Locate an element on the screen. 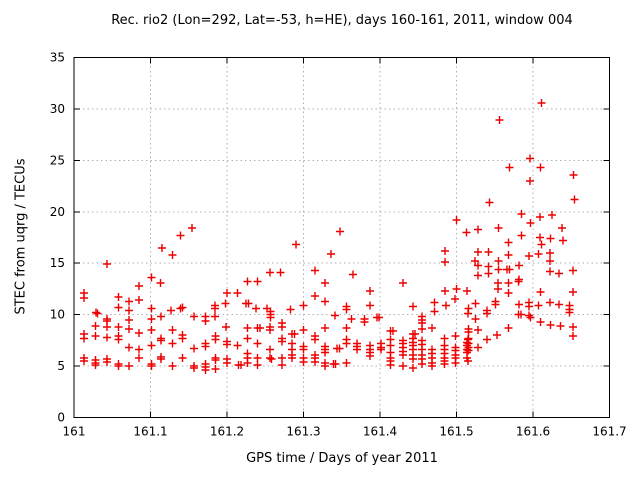 This screenshot has height=480, width=640. x-tick-label: 161 is located at coordinates (74, 432).